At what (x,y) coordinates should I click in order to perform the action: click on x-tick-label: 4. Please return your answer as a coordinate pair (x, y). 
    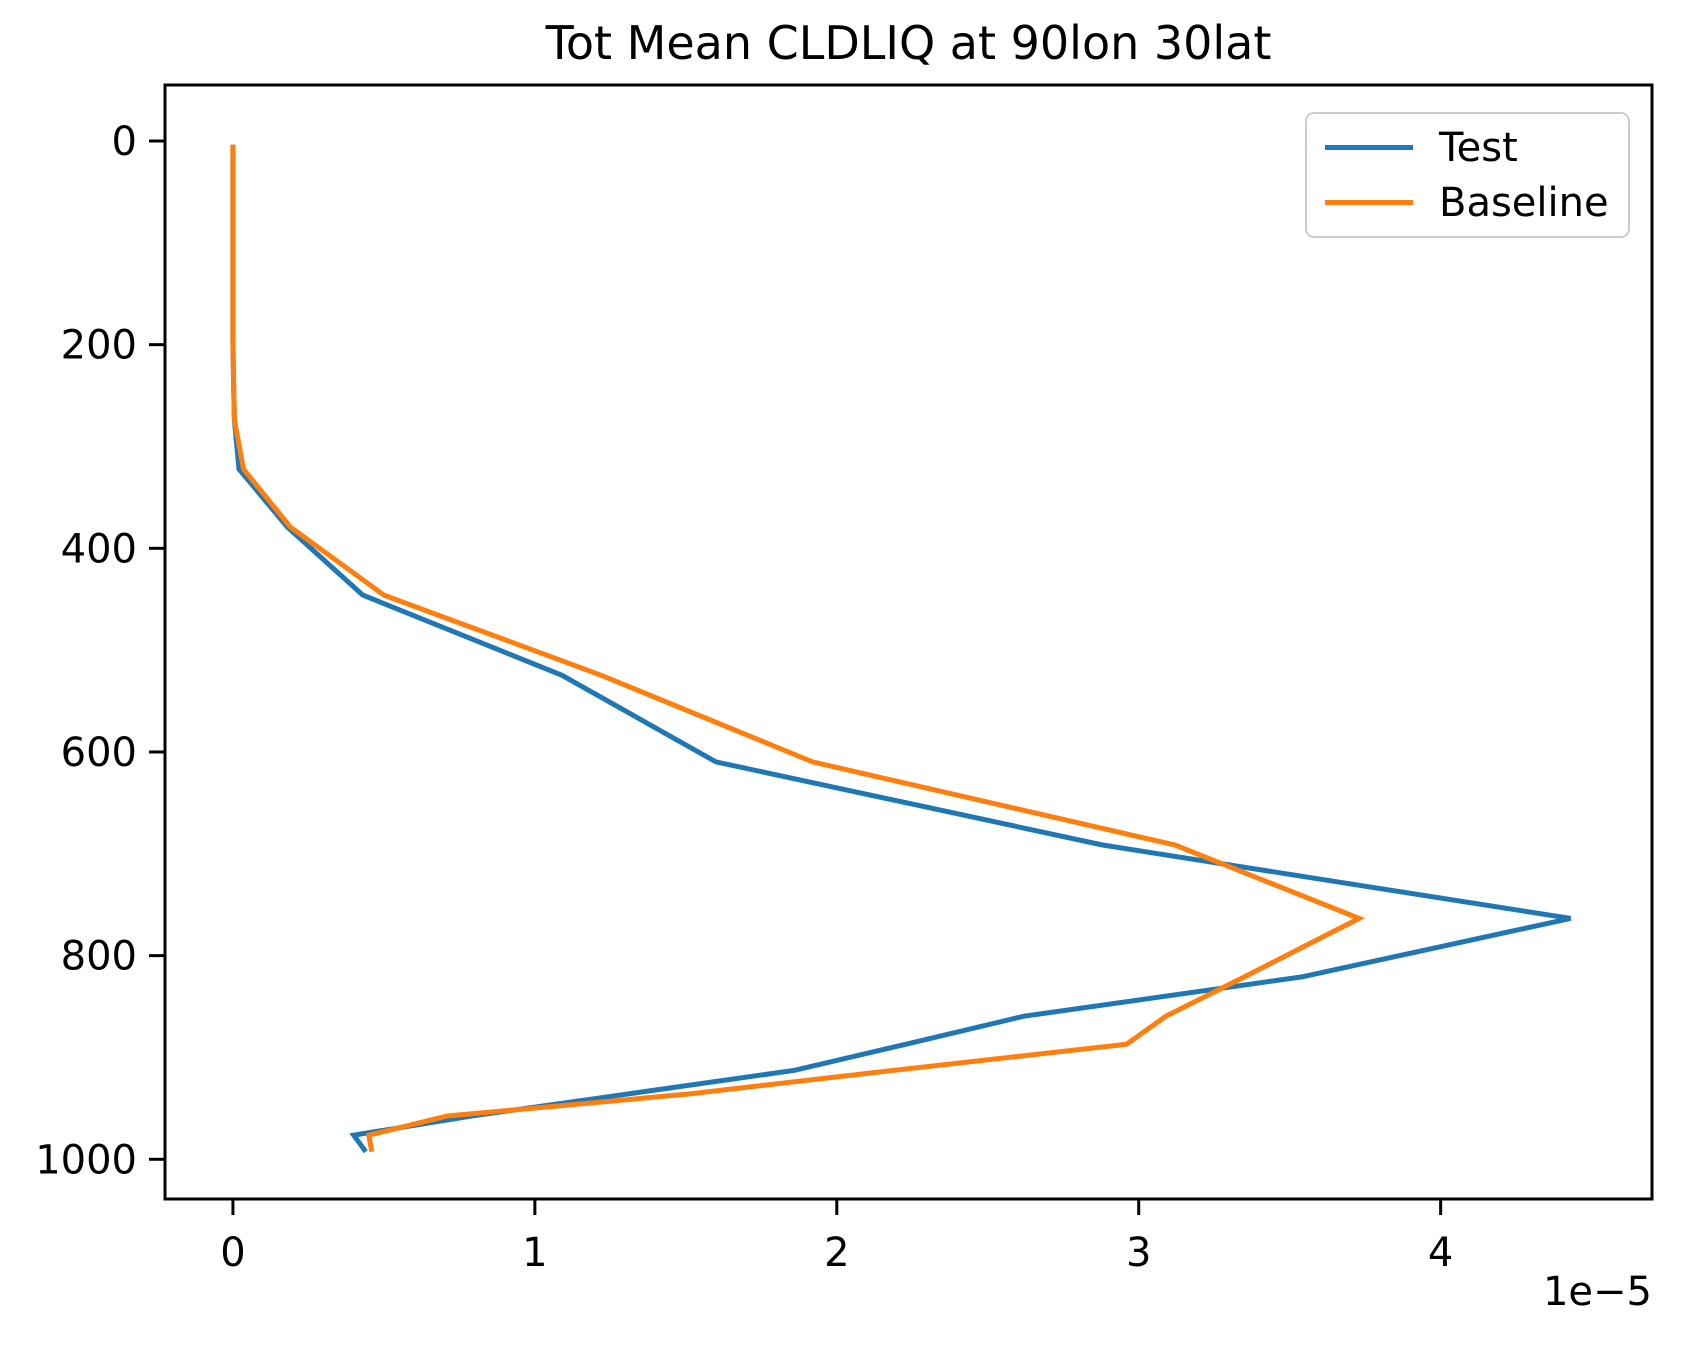
    Looking at the image, I should click on (1440, 1253).